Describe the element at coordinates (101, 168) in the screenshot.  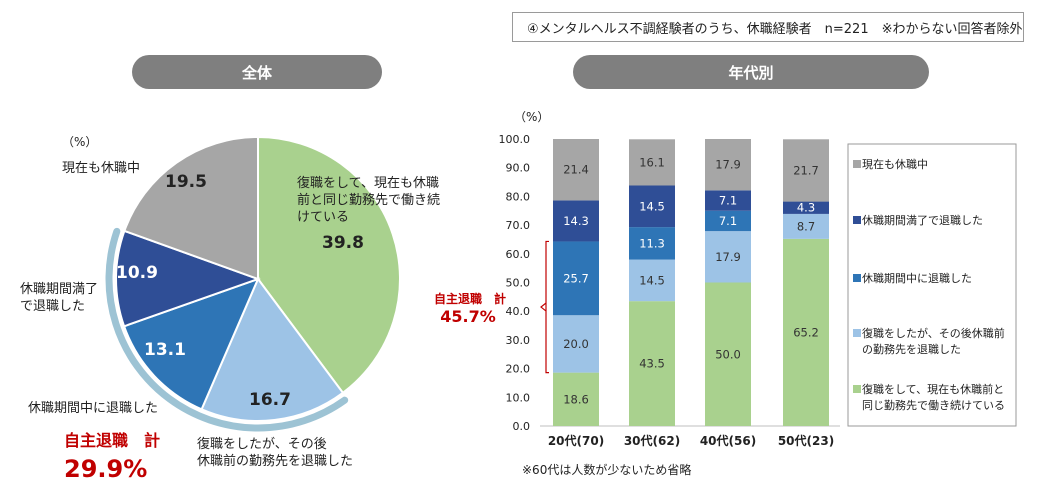
I see `pie-category-label: 現在も休職中` at that location.